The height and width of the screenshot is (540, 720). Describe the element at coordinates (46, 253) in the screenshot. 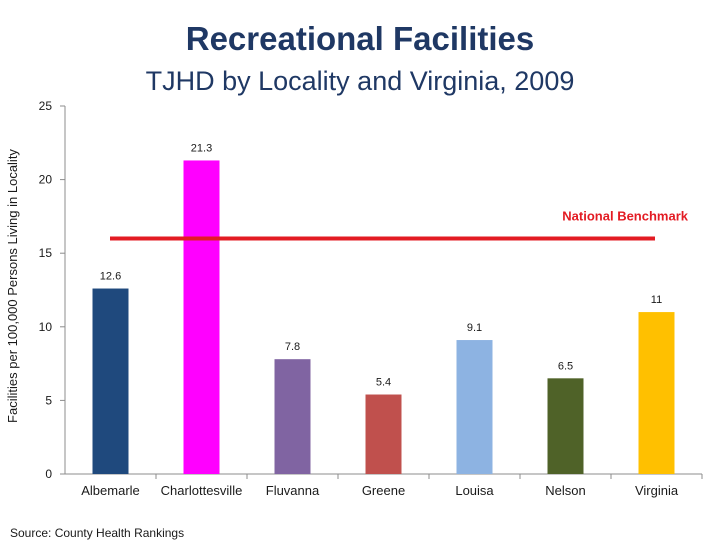

I see `y-tick-label: 15` at that location.